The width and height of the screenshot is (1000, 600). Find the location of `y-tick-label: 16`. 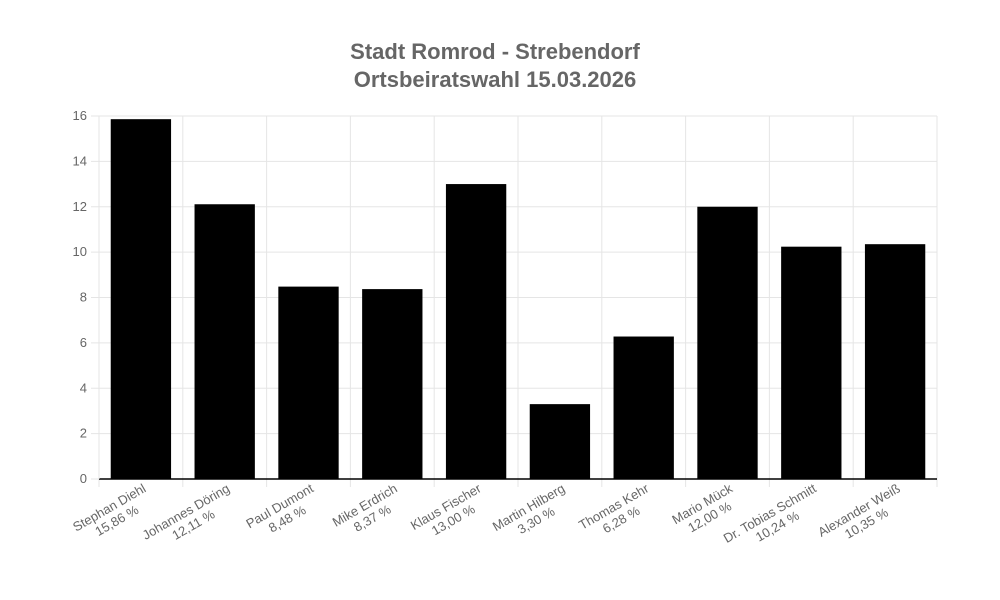

y-tick-label: 16 is located at coordinates (80, 115).